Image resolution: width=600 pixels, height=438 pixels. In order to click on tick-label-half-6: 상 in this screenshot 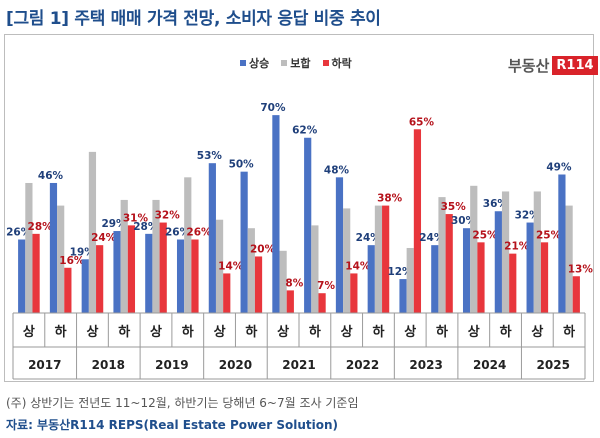, I will do `click(220, 332)`.